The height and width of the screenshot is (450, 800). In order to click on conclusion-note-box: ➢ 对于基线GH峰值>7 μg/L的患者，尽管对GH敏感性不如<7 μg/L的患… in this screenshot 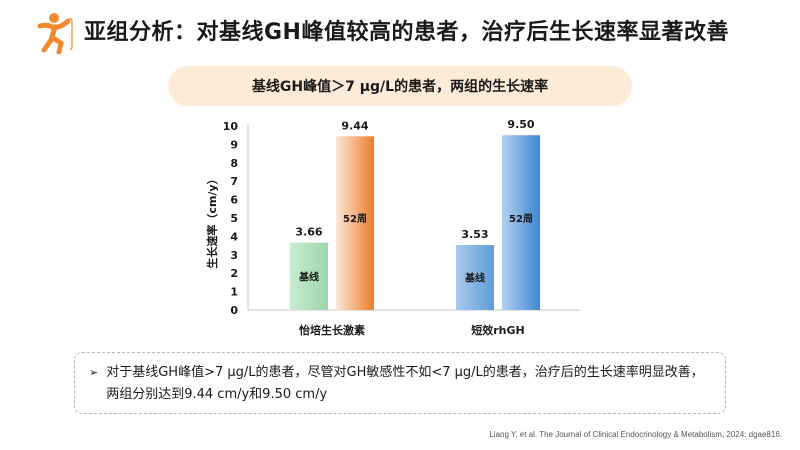, I will do `click(400, 383)`.